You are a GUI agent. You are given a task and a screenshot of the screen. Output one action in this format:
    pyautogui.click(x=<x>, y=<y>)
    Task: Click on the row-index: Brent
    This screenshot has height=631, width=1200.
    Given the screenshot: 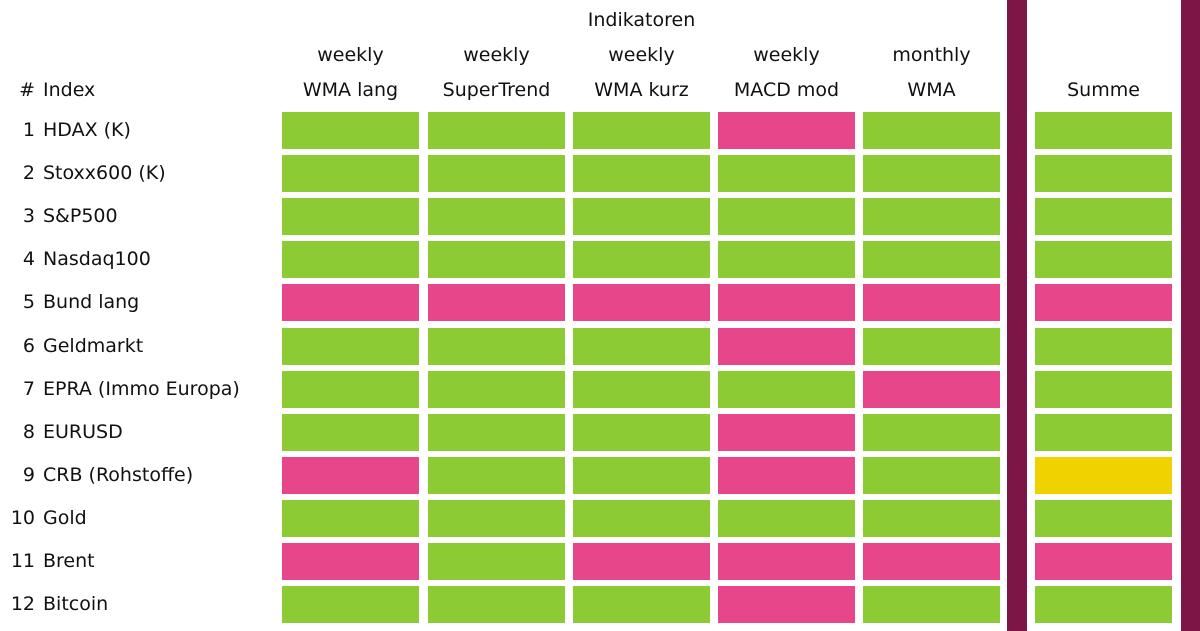 What is the action you would take?
    pyautogui.click(x=69, y=561)
    